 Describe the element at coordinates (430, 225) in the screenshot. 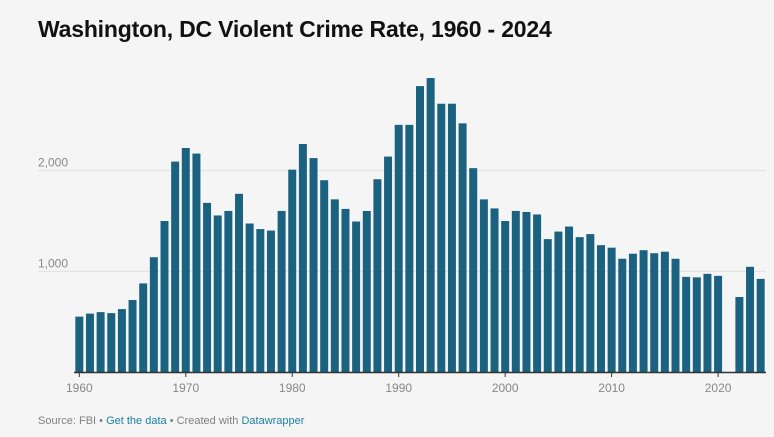

I see `bar-1993` at that location.